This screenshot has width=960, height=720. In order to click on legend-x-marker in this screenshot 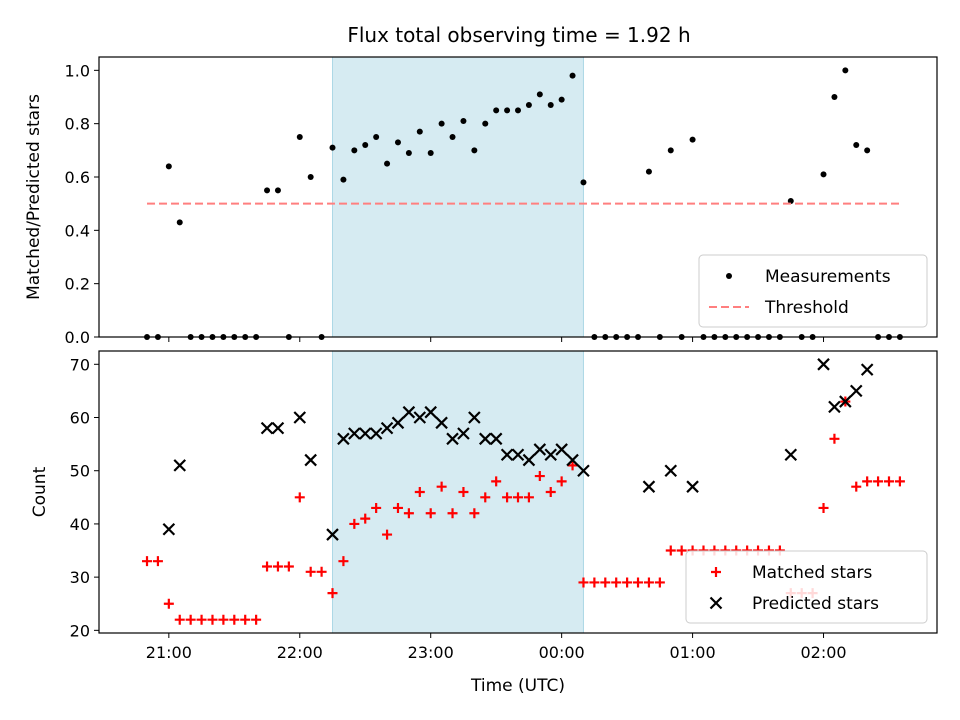, I will do `click(716, 603)`.